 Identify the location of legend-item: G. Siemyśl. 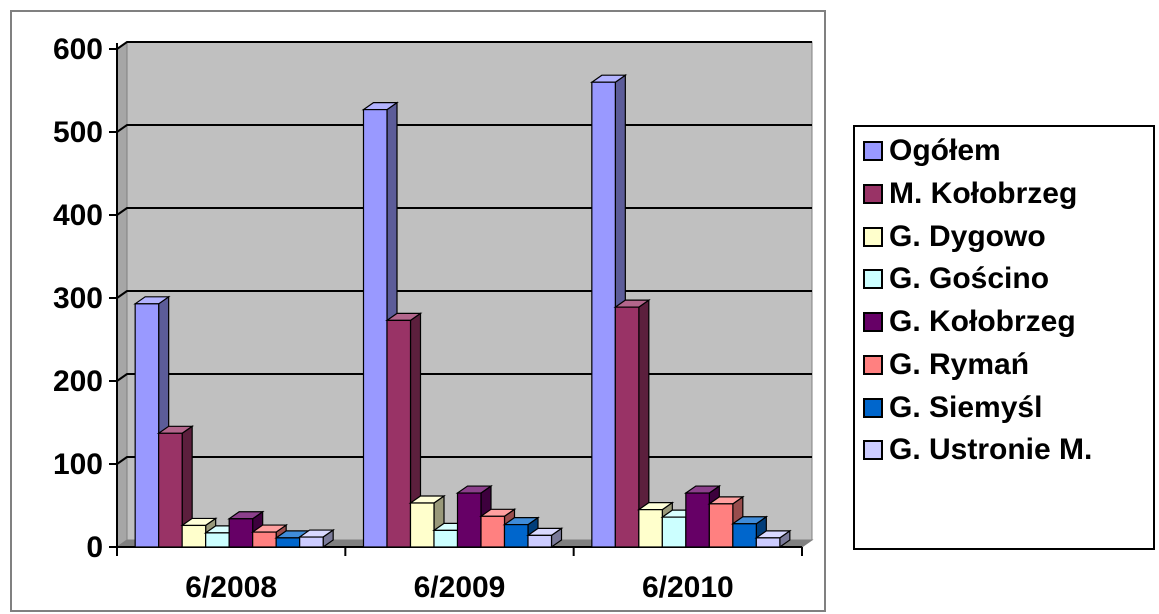
(952, 408).